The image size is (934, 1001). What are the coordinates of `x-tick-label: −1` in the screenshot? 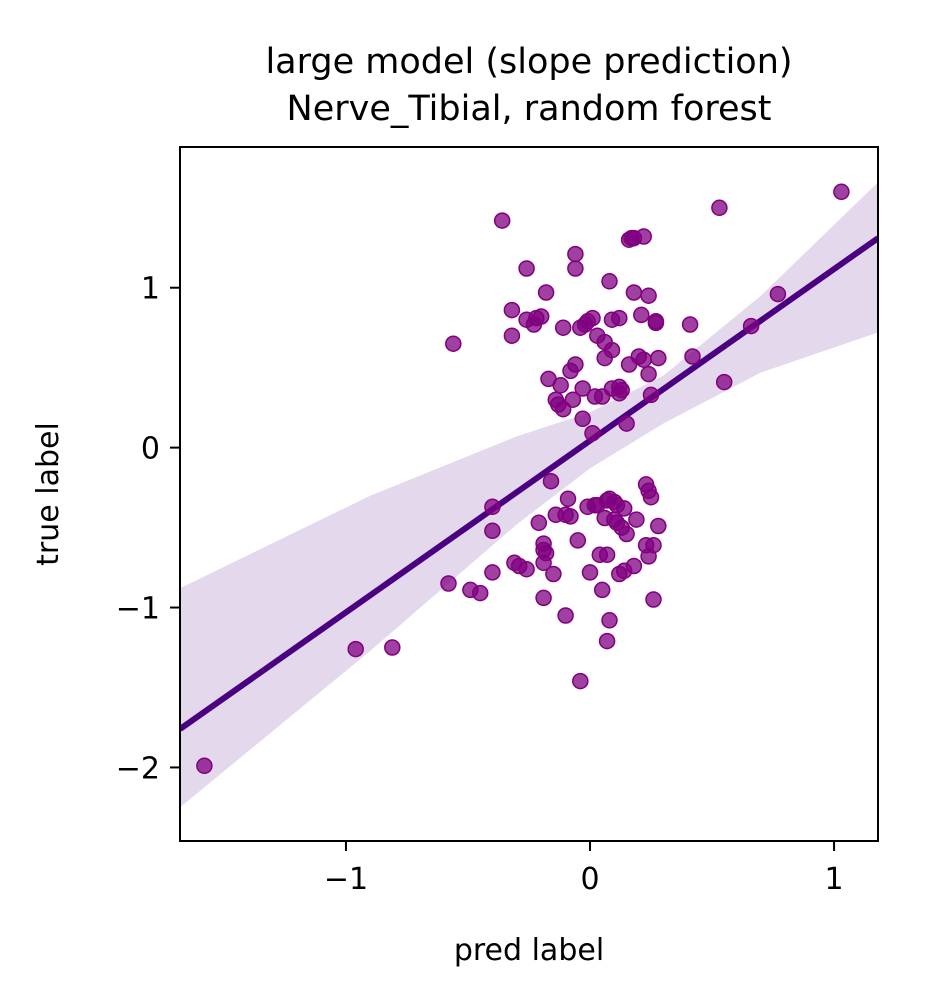 It's located at (346, 879).